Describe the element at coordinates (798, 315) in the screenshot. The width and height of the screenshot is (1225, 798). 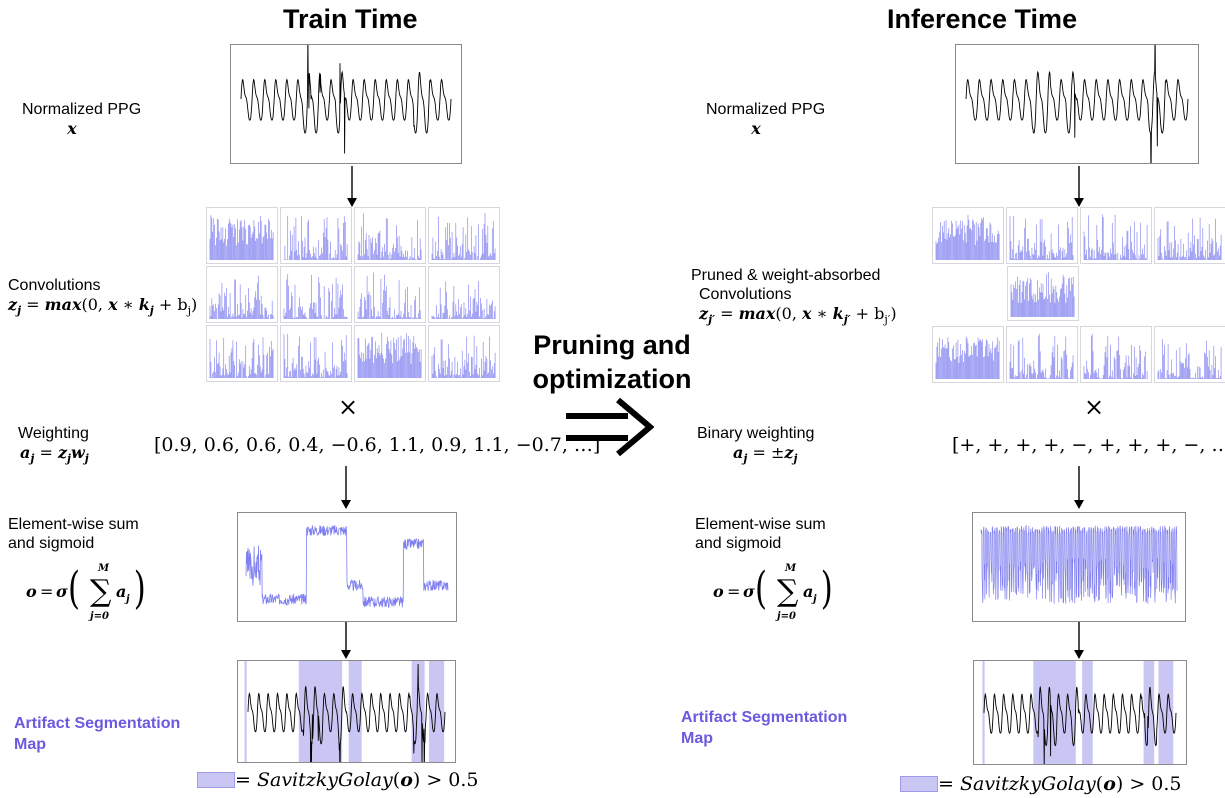
I see `right-conv-equation: zj′ = max(0, x ∗ kj′ + bj′)` at that location.